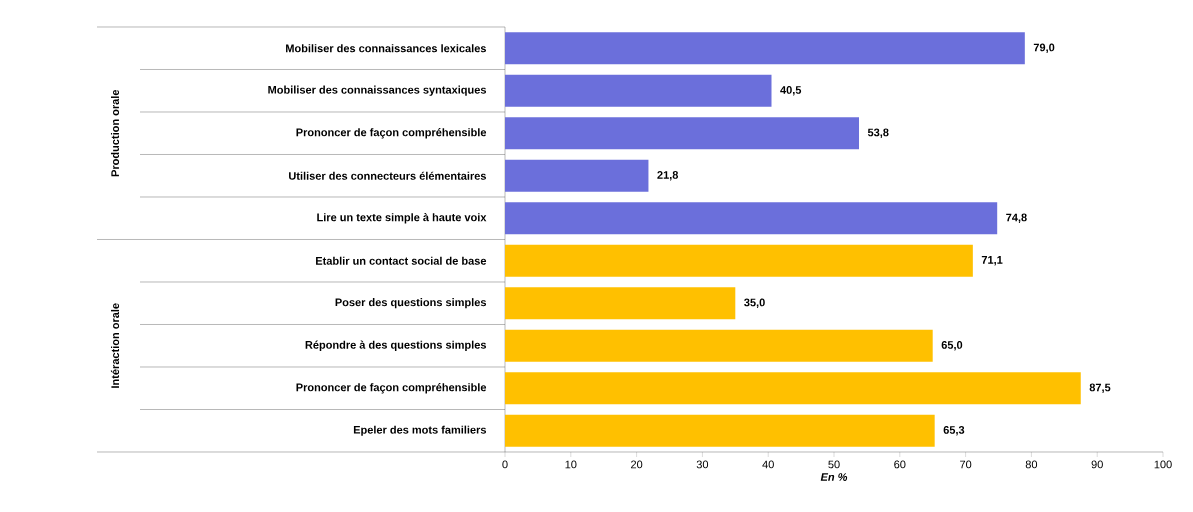 The image size is (1193, 512). What do you see at coordinates (419, 430) in the screenshot?
I see `y-tick-label: Epeler des mots familiers` at bounding box center [419, 430].